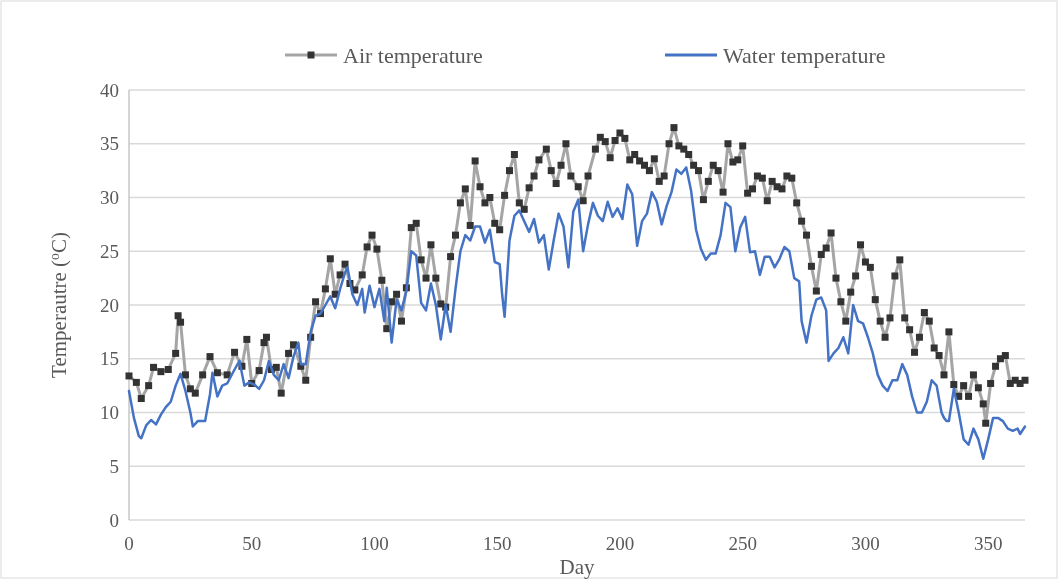 The width and height of the screenshot is (1058, 579). What do you see at coordinates (577, 567) in the screenshot?
I see `x-axis-title: Day` at bounding box center [577, 567].